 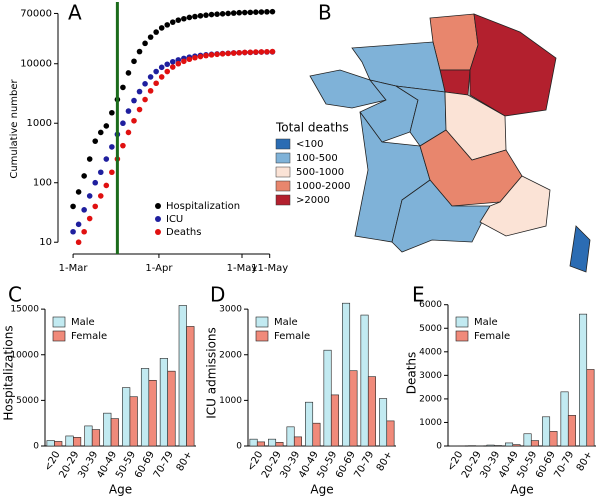 I want to click on legend-label: 100-500, so click(x=317, y=158).